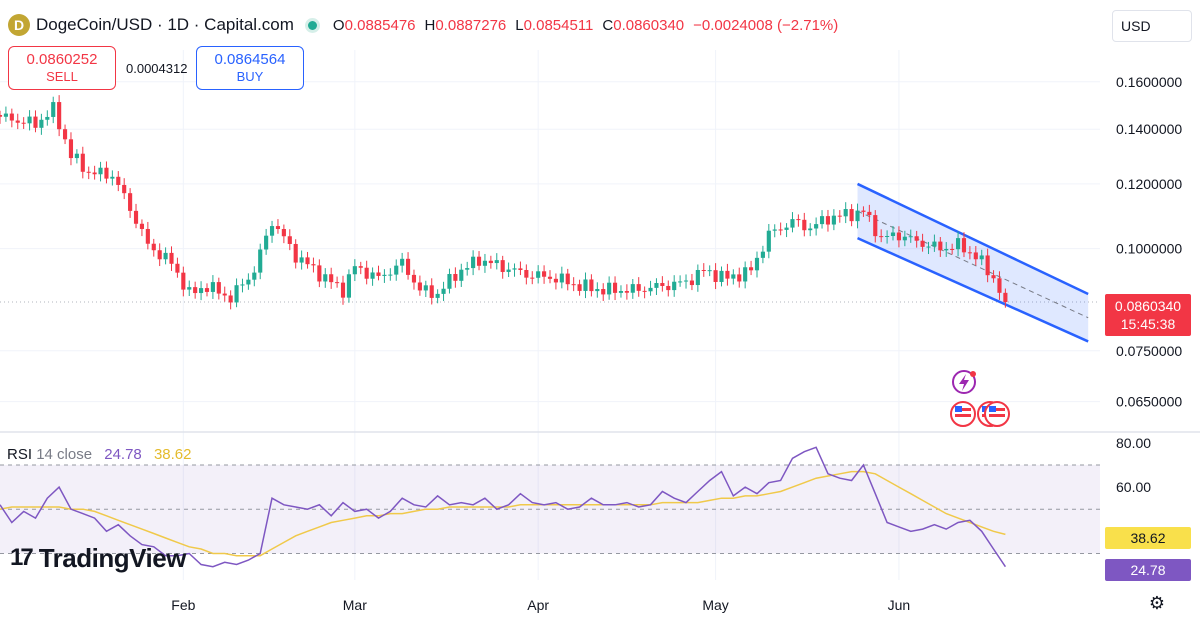  I want to click on price-tick-label: 0.1400000, so click(1149, 129).